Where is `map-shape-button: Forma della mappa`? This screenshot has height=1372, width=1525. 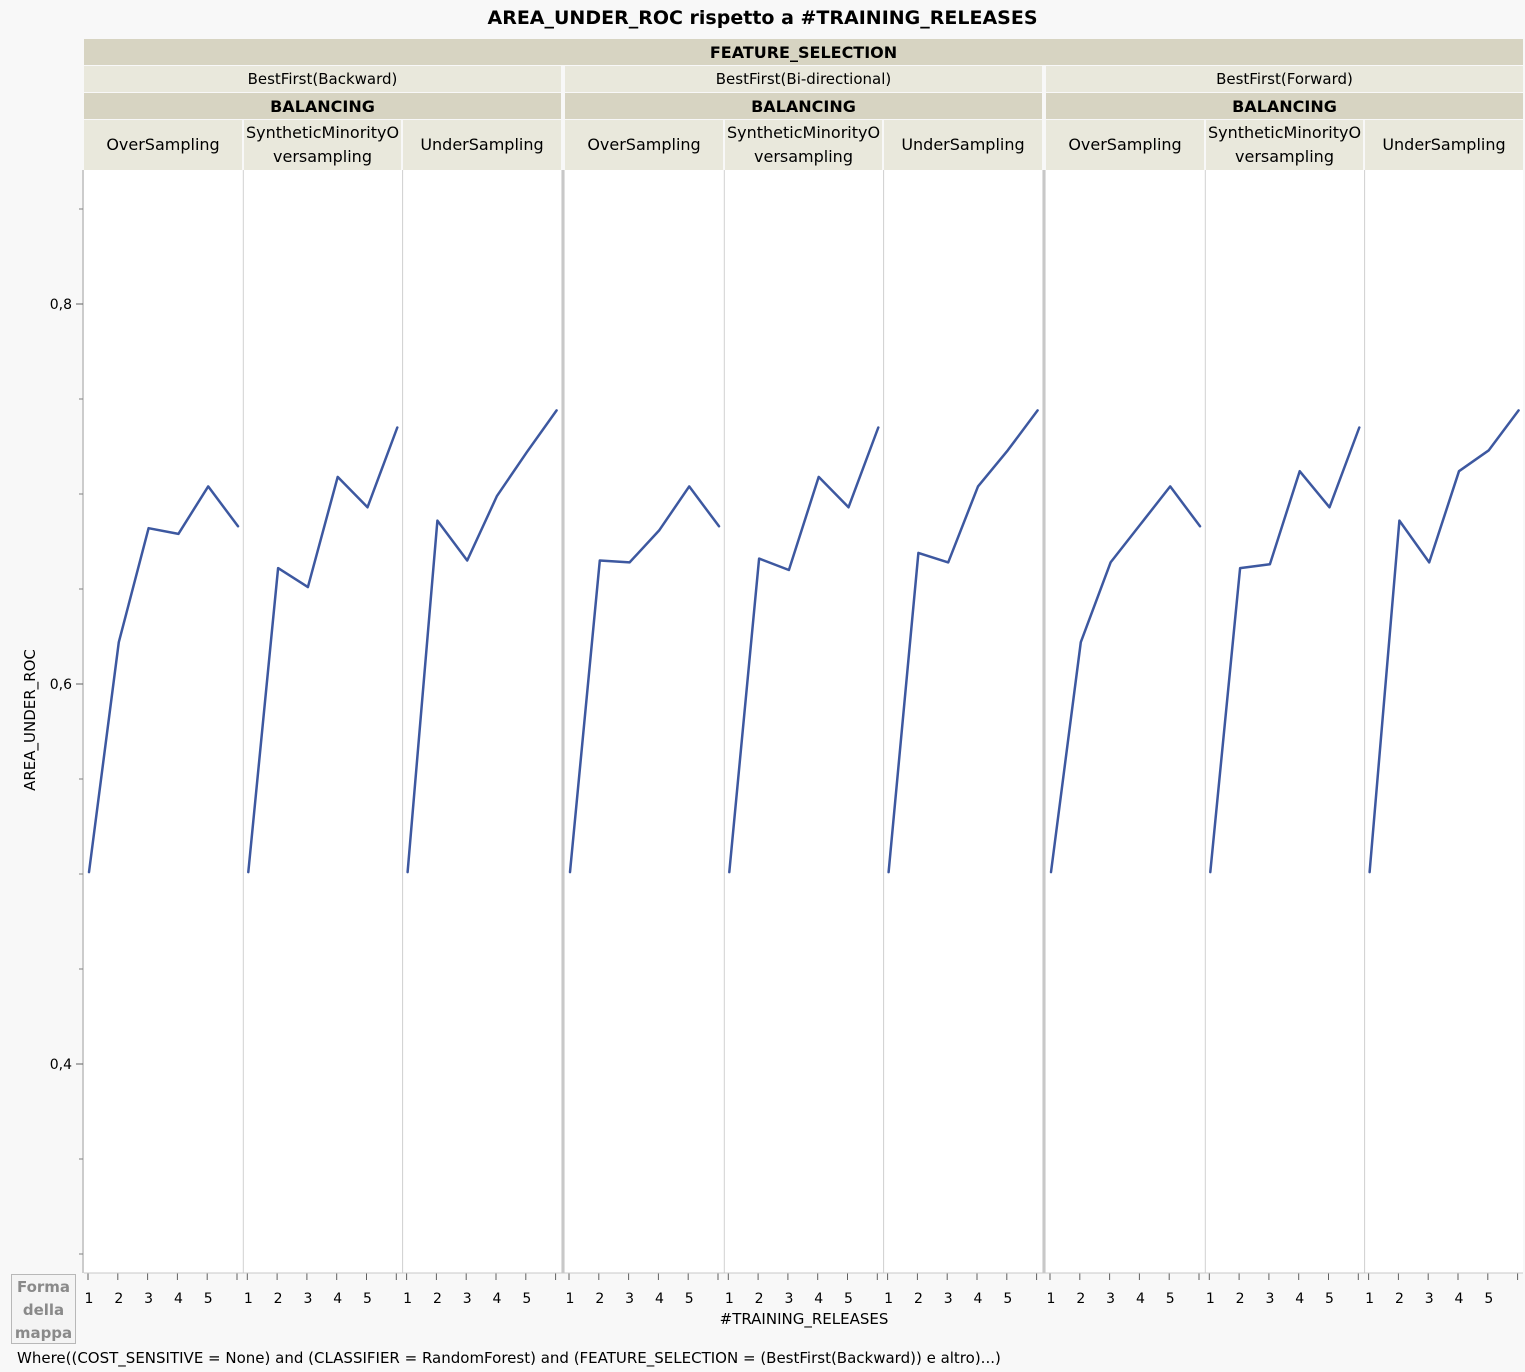 map-shape-button: Forma della mappa is located at coordinates (43, 1309).